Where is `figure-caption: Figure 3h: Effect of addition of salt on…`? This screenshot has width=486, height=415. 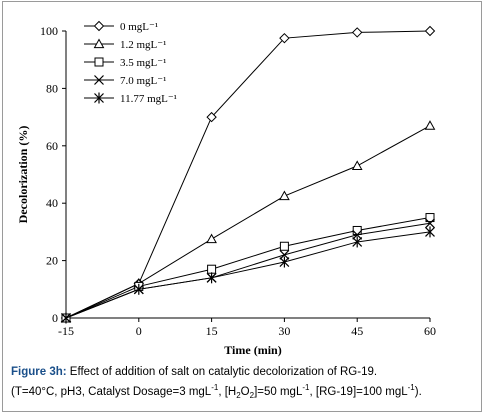
figure-caption: Figure 3h: Effect of addition of salt on… is located at coordinates (246, 384).